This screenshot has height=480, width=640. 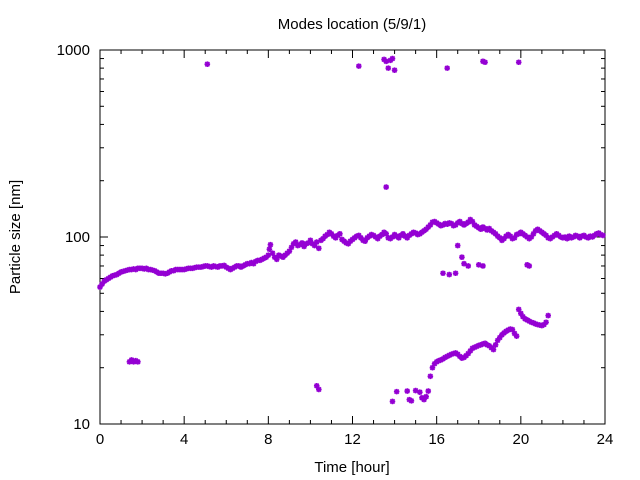 I want to click on x-axis-label: Time [hour], so click(x=351, y=467).